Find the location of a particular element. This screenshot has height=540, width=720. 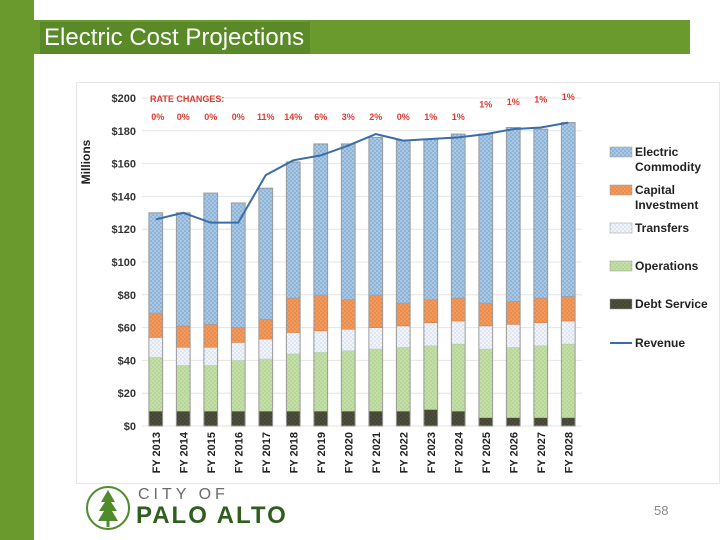

tree-icon is located at coordinates (108, 508).